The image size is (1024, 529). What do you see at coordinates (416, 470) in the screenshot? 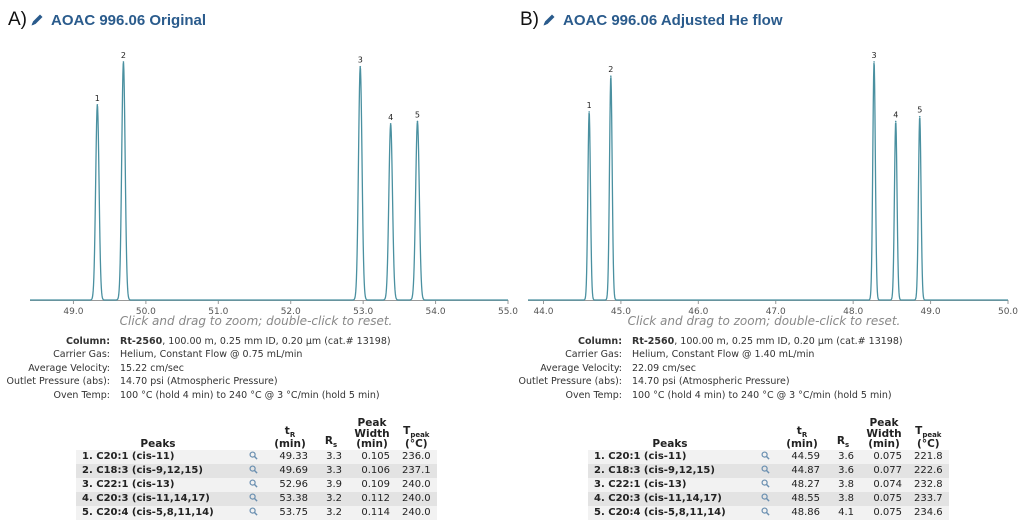
I see `peak-temp: 237.1` at bounding box center [416, 470].